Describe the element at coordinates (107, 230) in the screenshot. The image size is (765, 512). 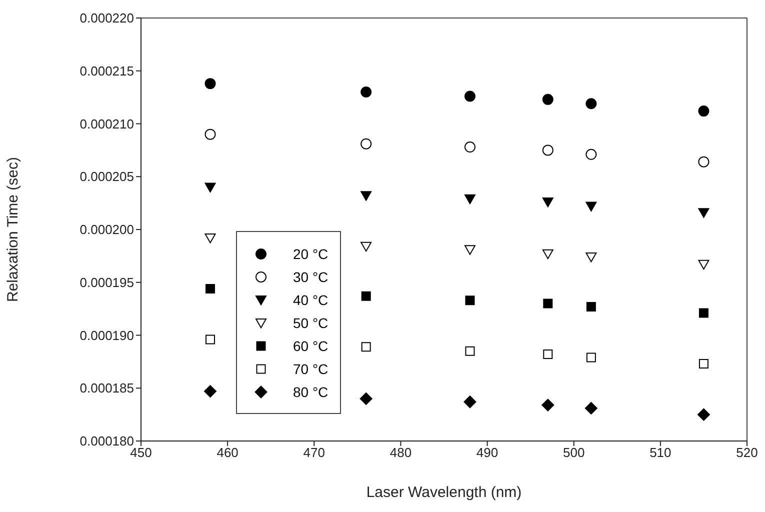
I see `y-tick-label: 0.000200` at that location.